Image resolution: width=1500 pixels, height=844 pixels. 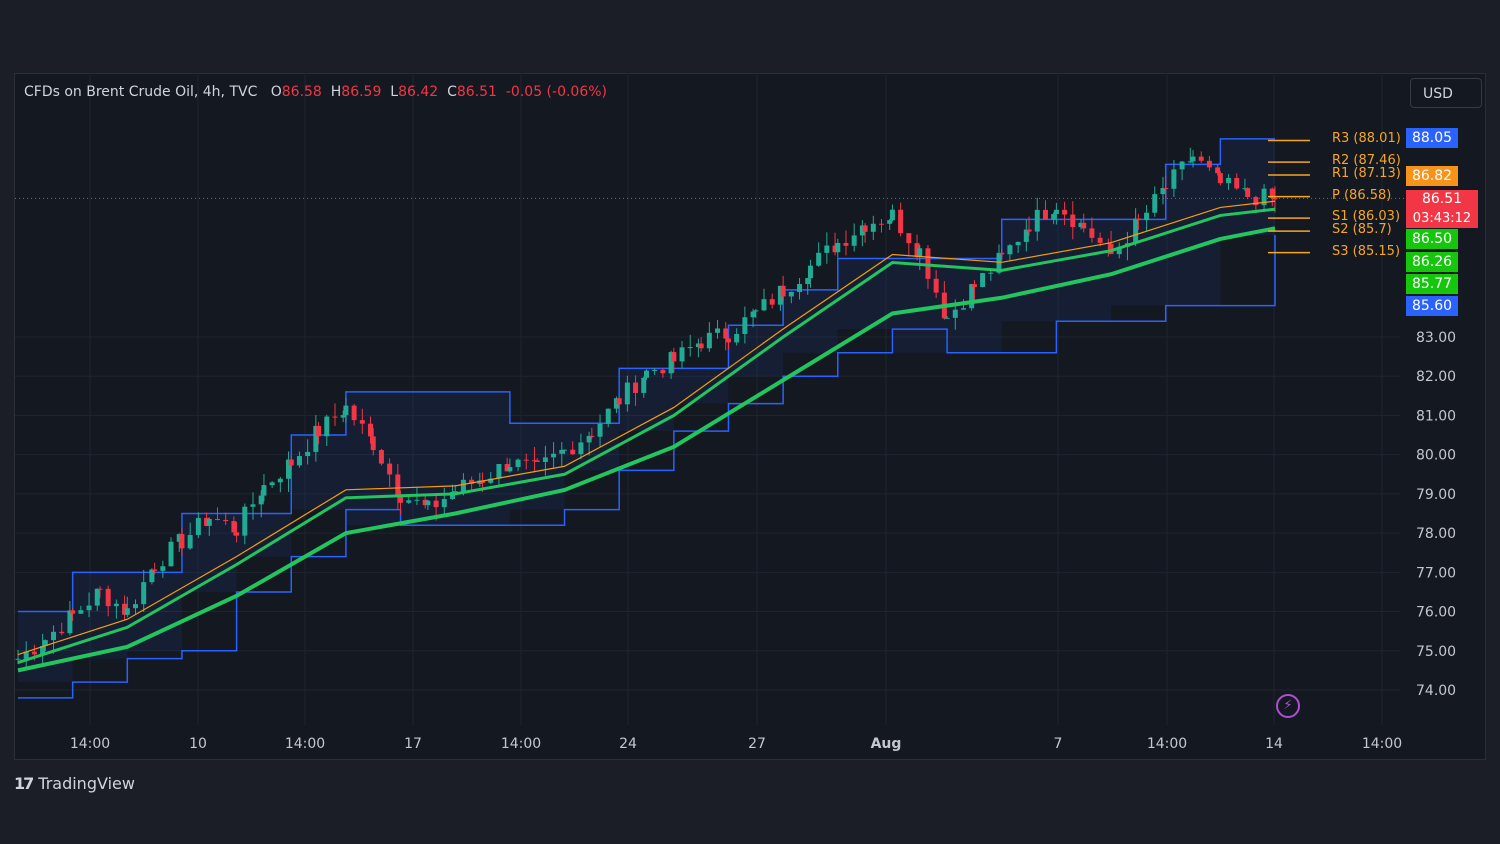 I want to click on open-value: 86.58, so click(x=301, y=92).